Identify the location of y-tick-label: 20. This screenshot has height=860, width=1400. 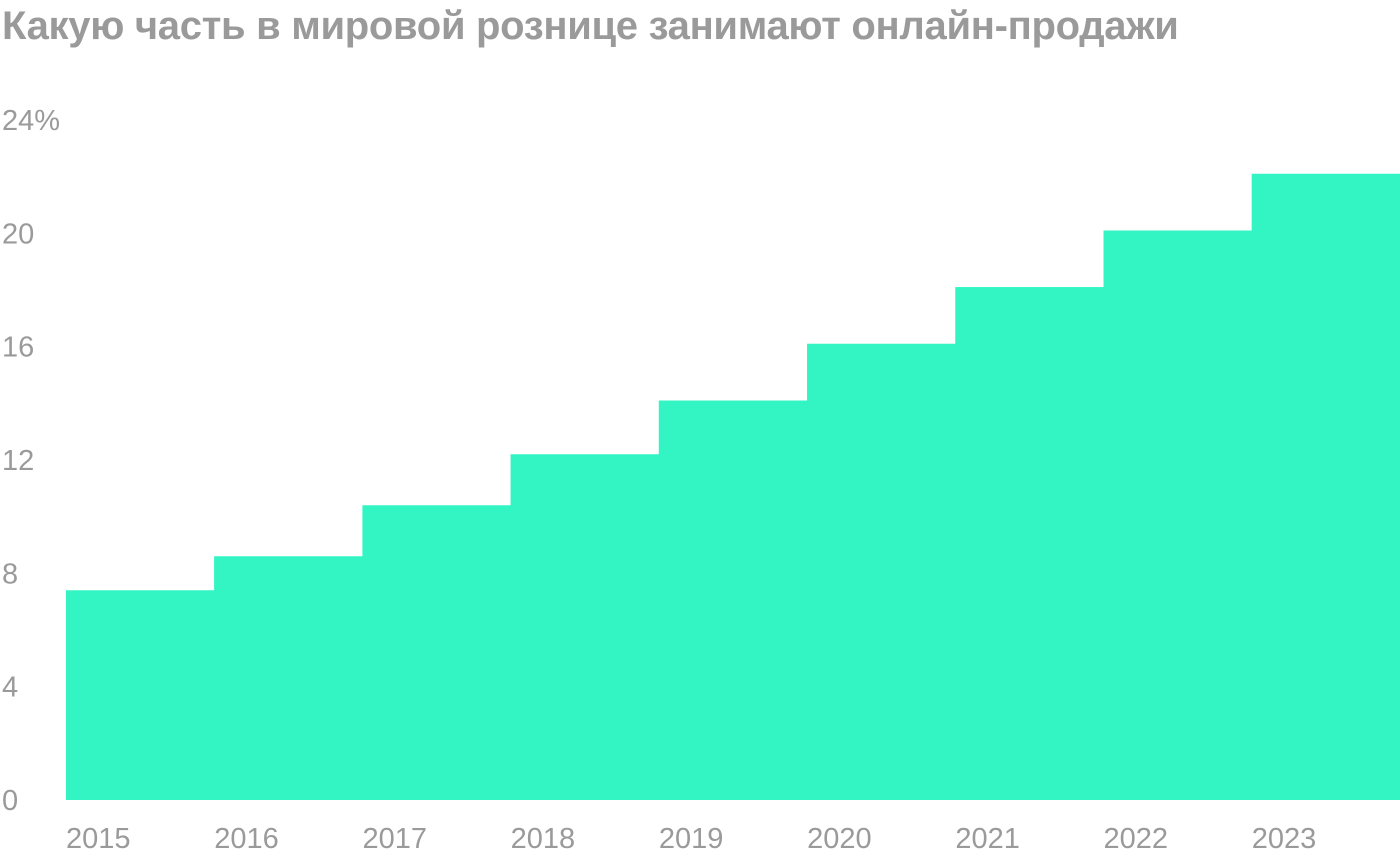
(18, 234).